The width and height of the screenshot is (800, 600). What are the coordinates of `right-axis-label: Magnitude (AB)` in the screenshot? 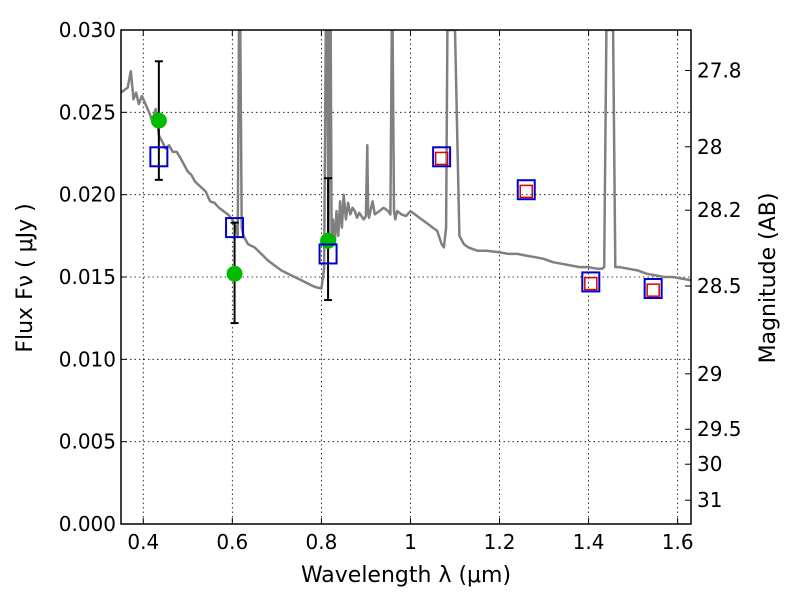 It's located at (768, 278).